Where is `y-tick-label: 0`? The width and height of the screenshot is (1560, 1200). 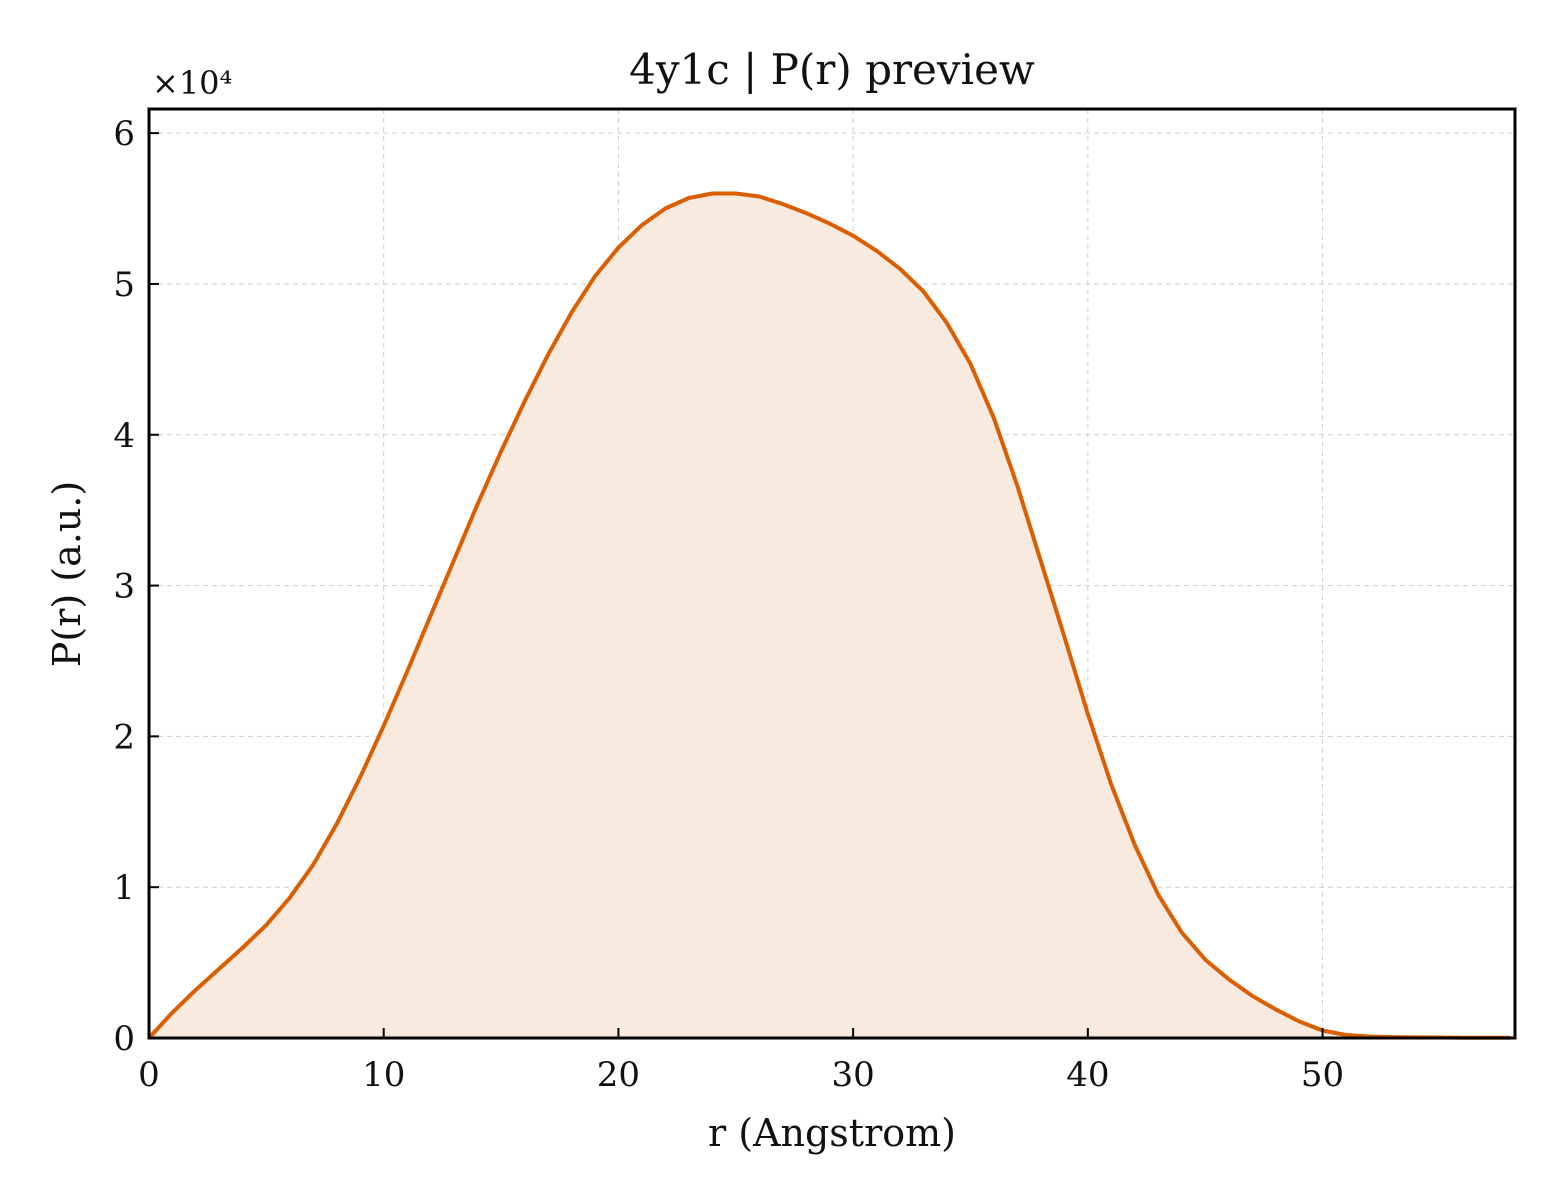
y-tick-label: 0 is located at coordinates (124, 1039).